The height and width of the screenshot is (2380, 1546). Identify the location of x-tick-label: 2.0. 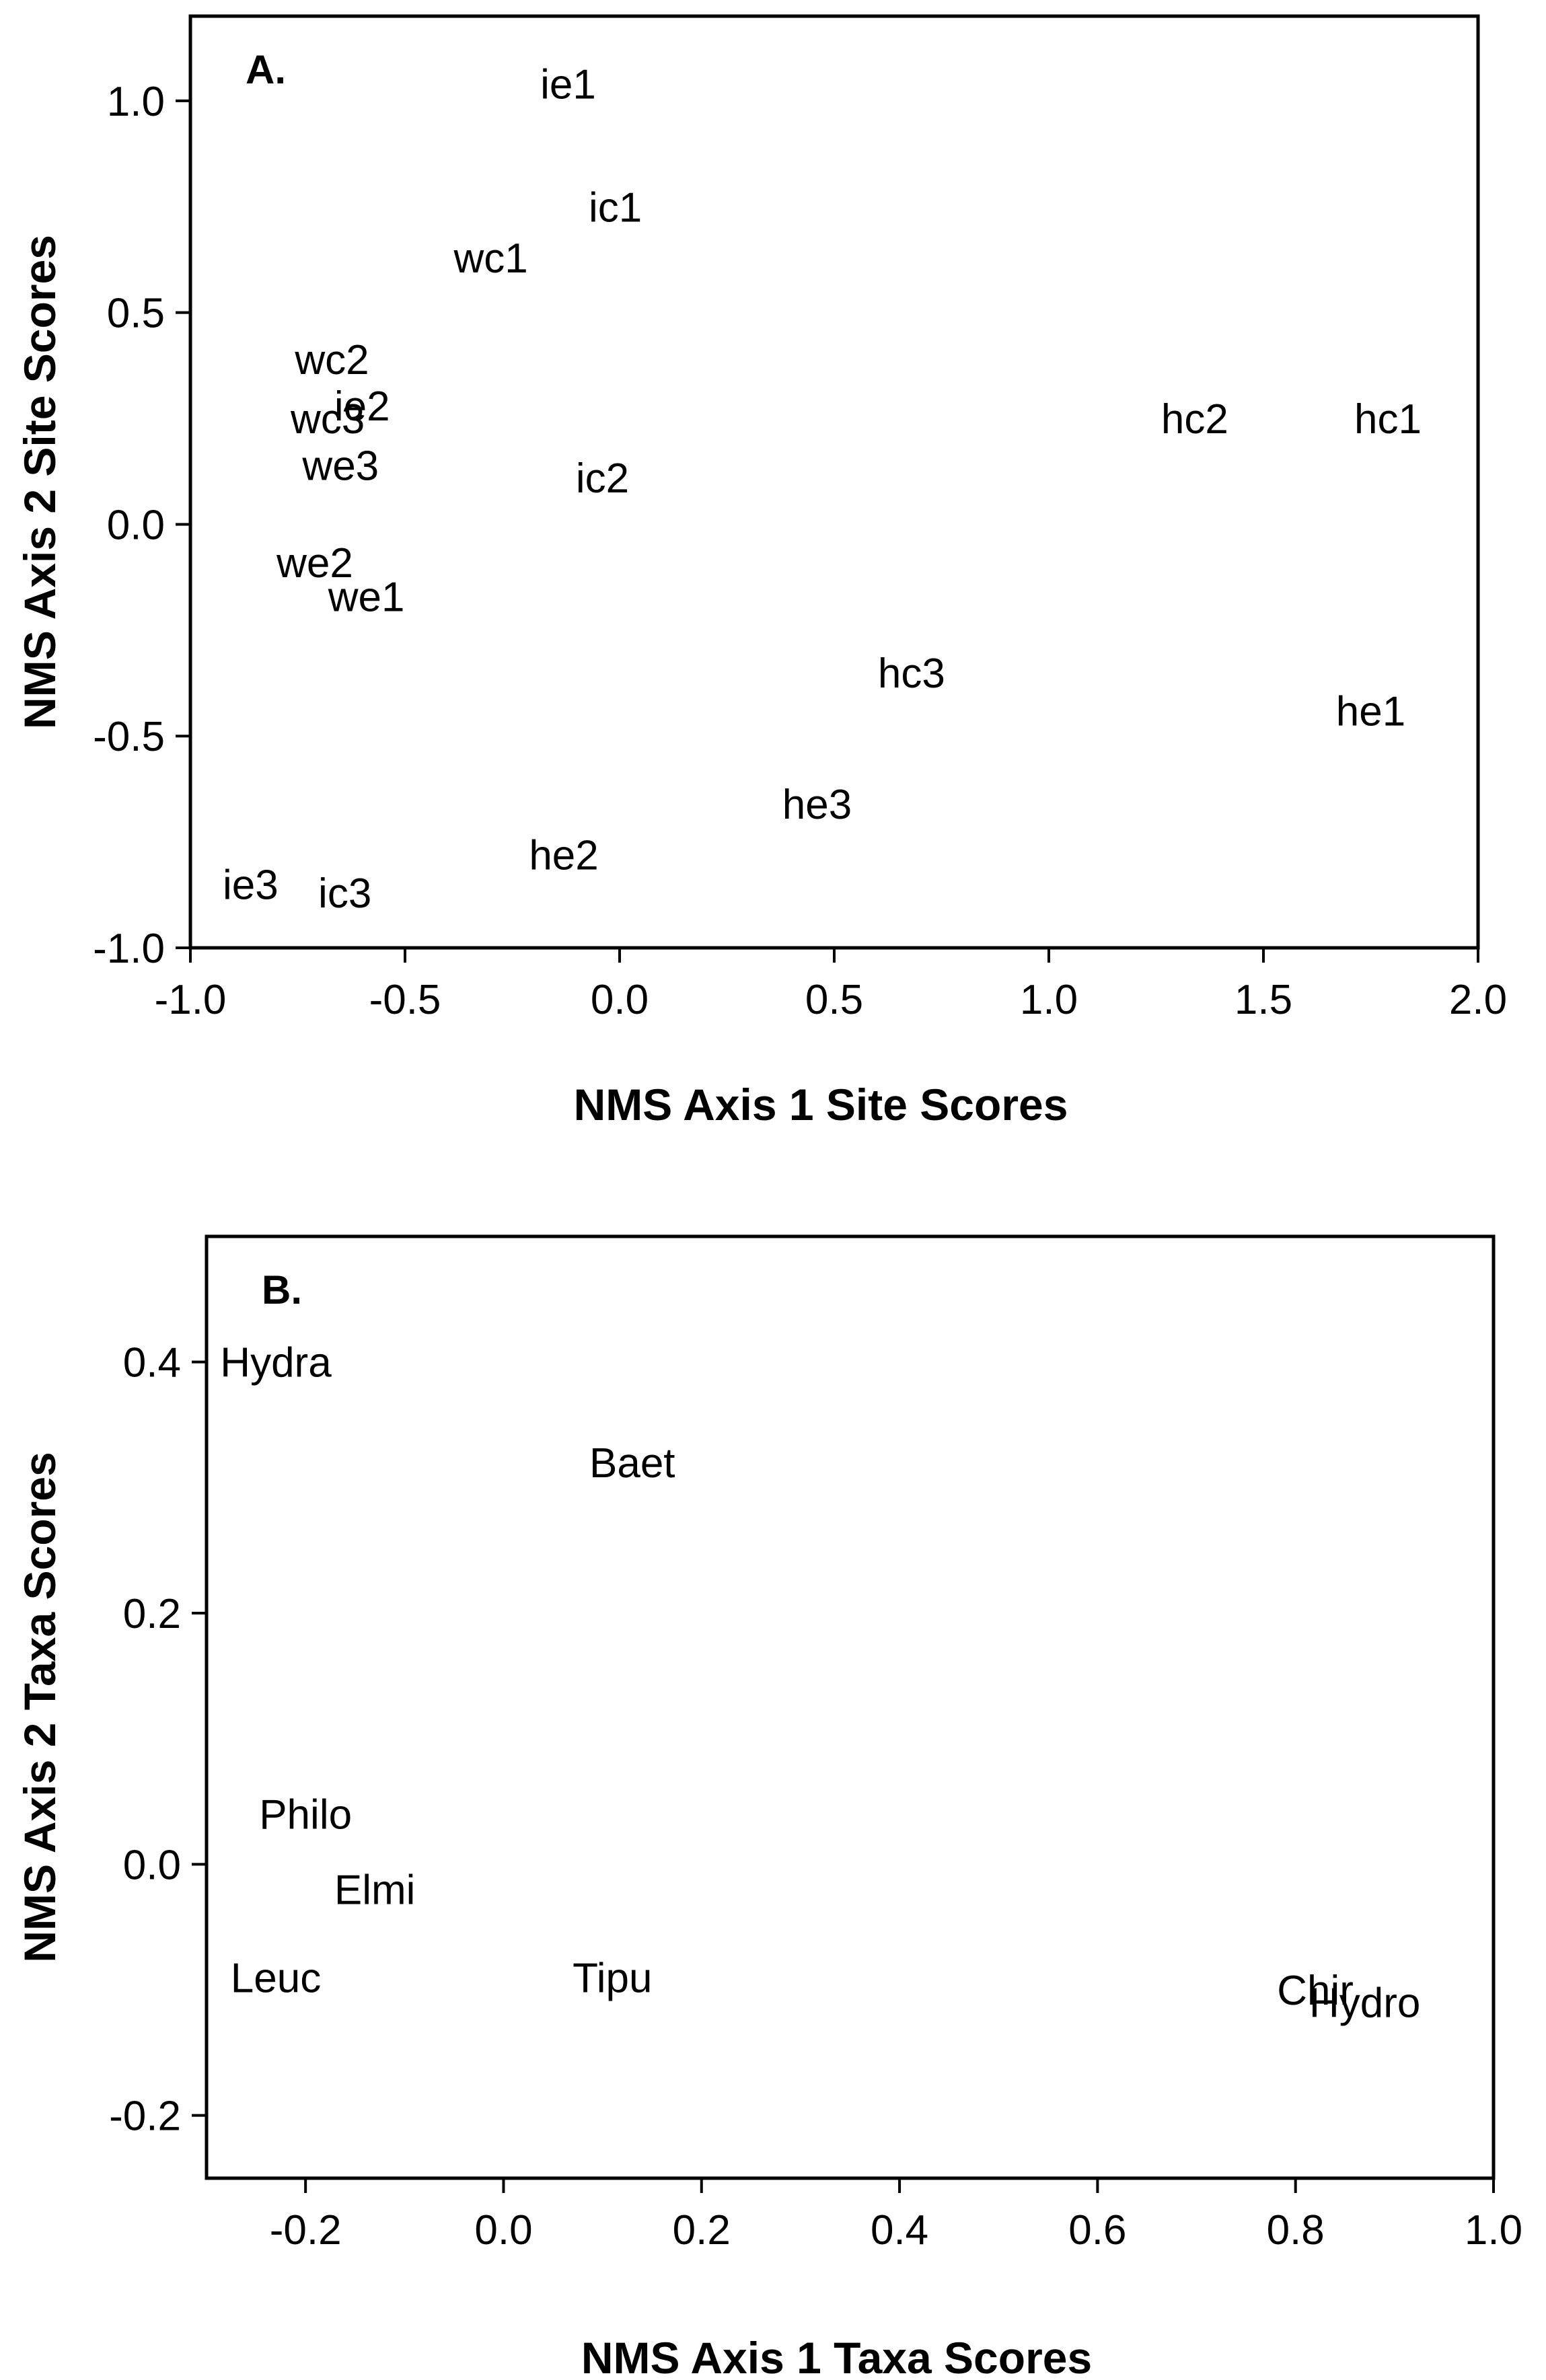
(1478, 1000).